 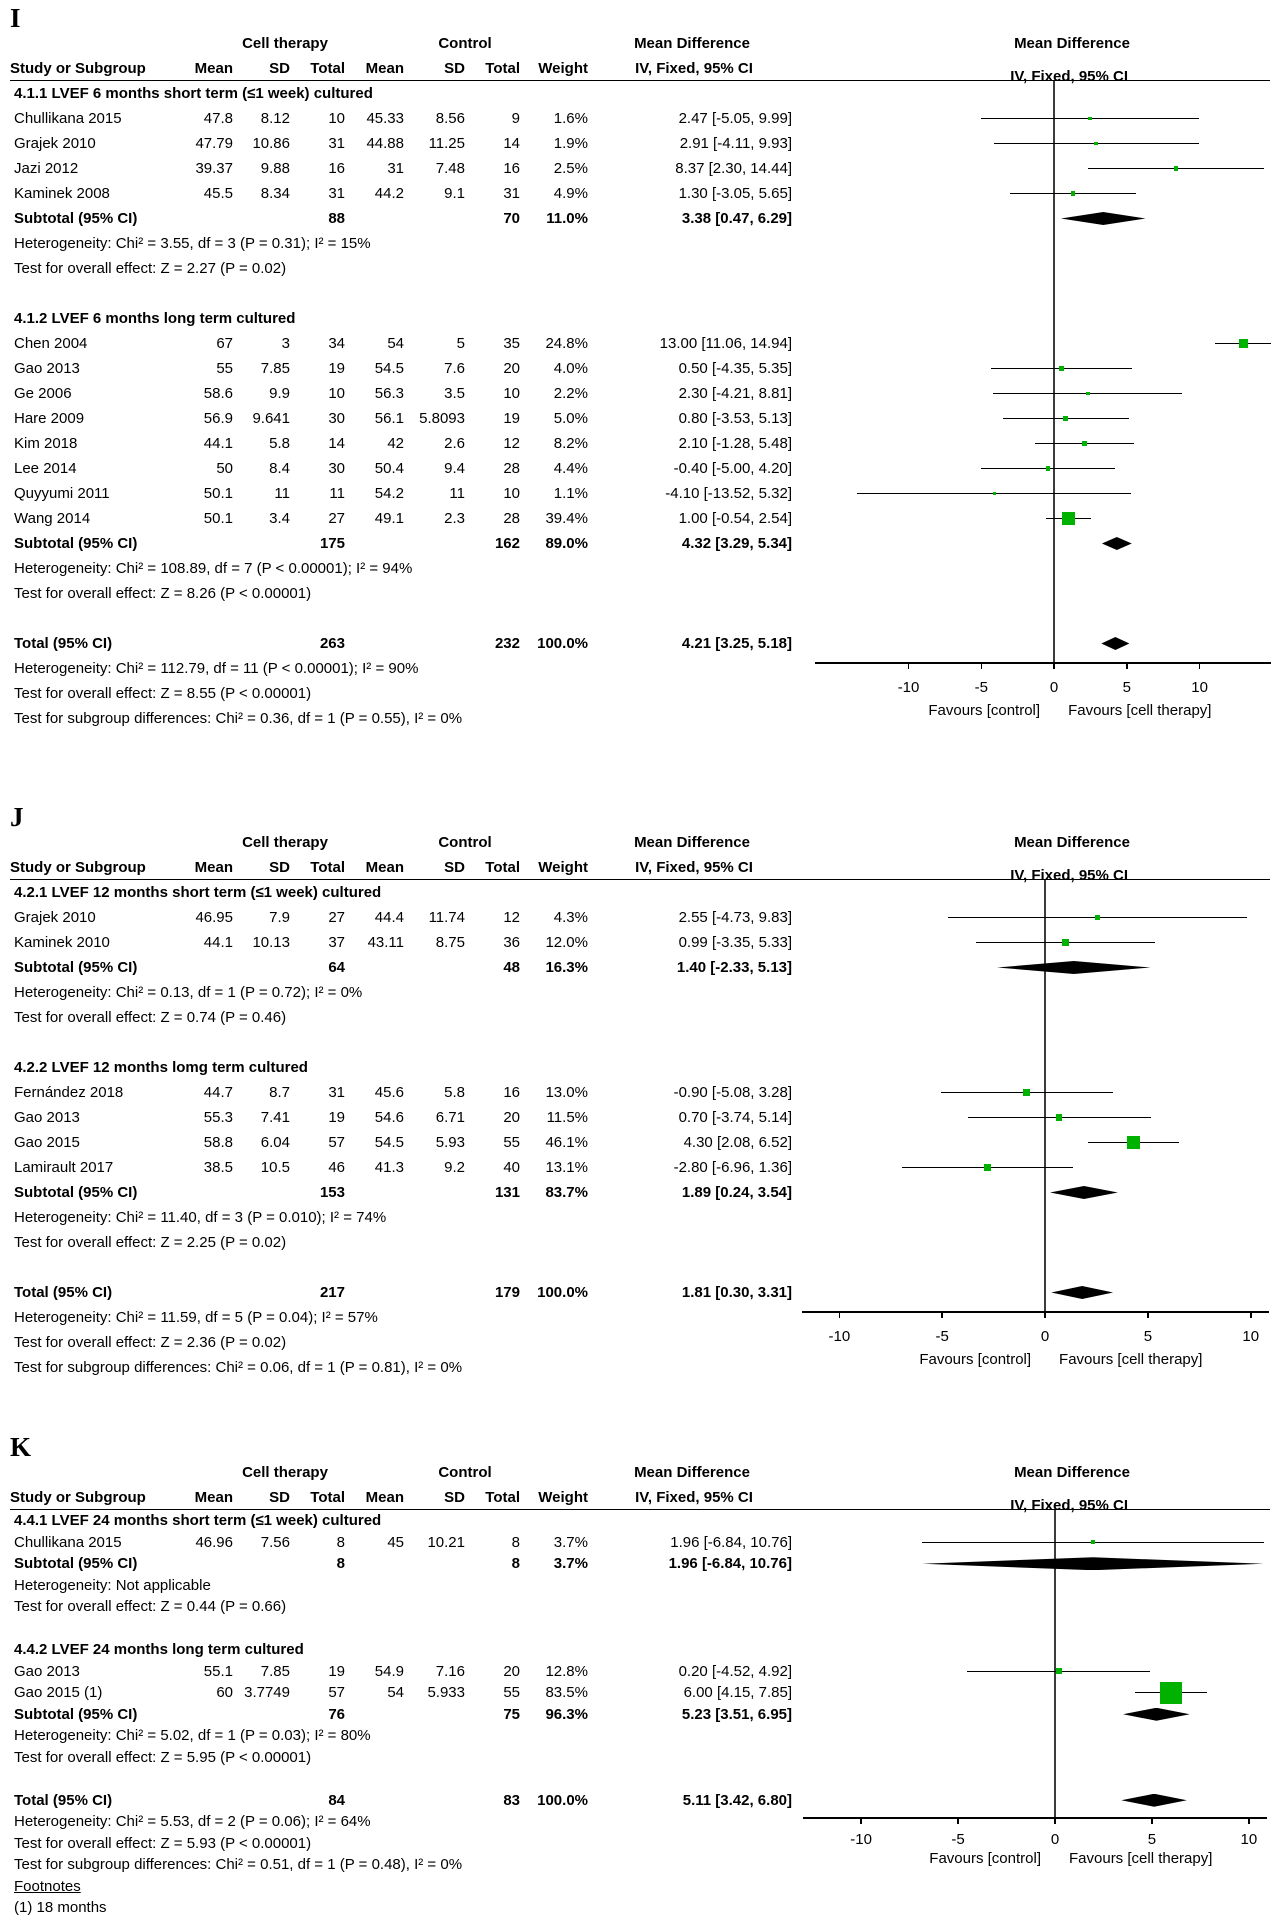 I want to click on study-name: Kim 2018, so click(x=46, y=443).